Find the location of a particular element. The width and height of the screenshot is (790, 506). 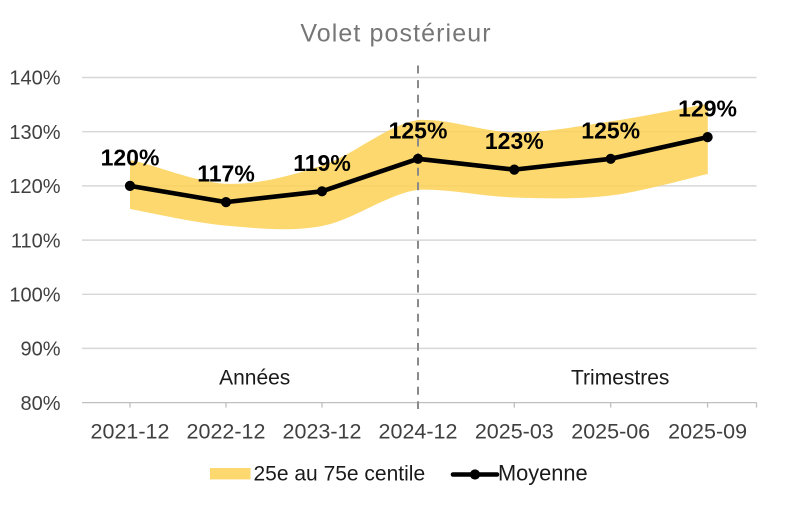

svg-text: Volet postérieur is located at coordinates (395, 34).